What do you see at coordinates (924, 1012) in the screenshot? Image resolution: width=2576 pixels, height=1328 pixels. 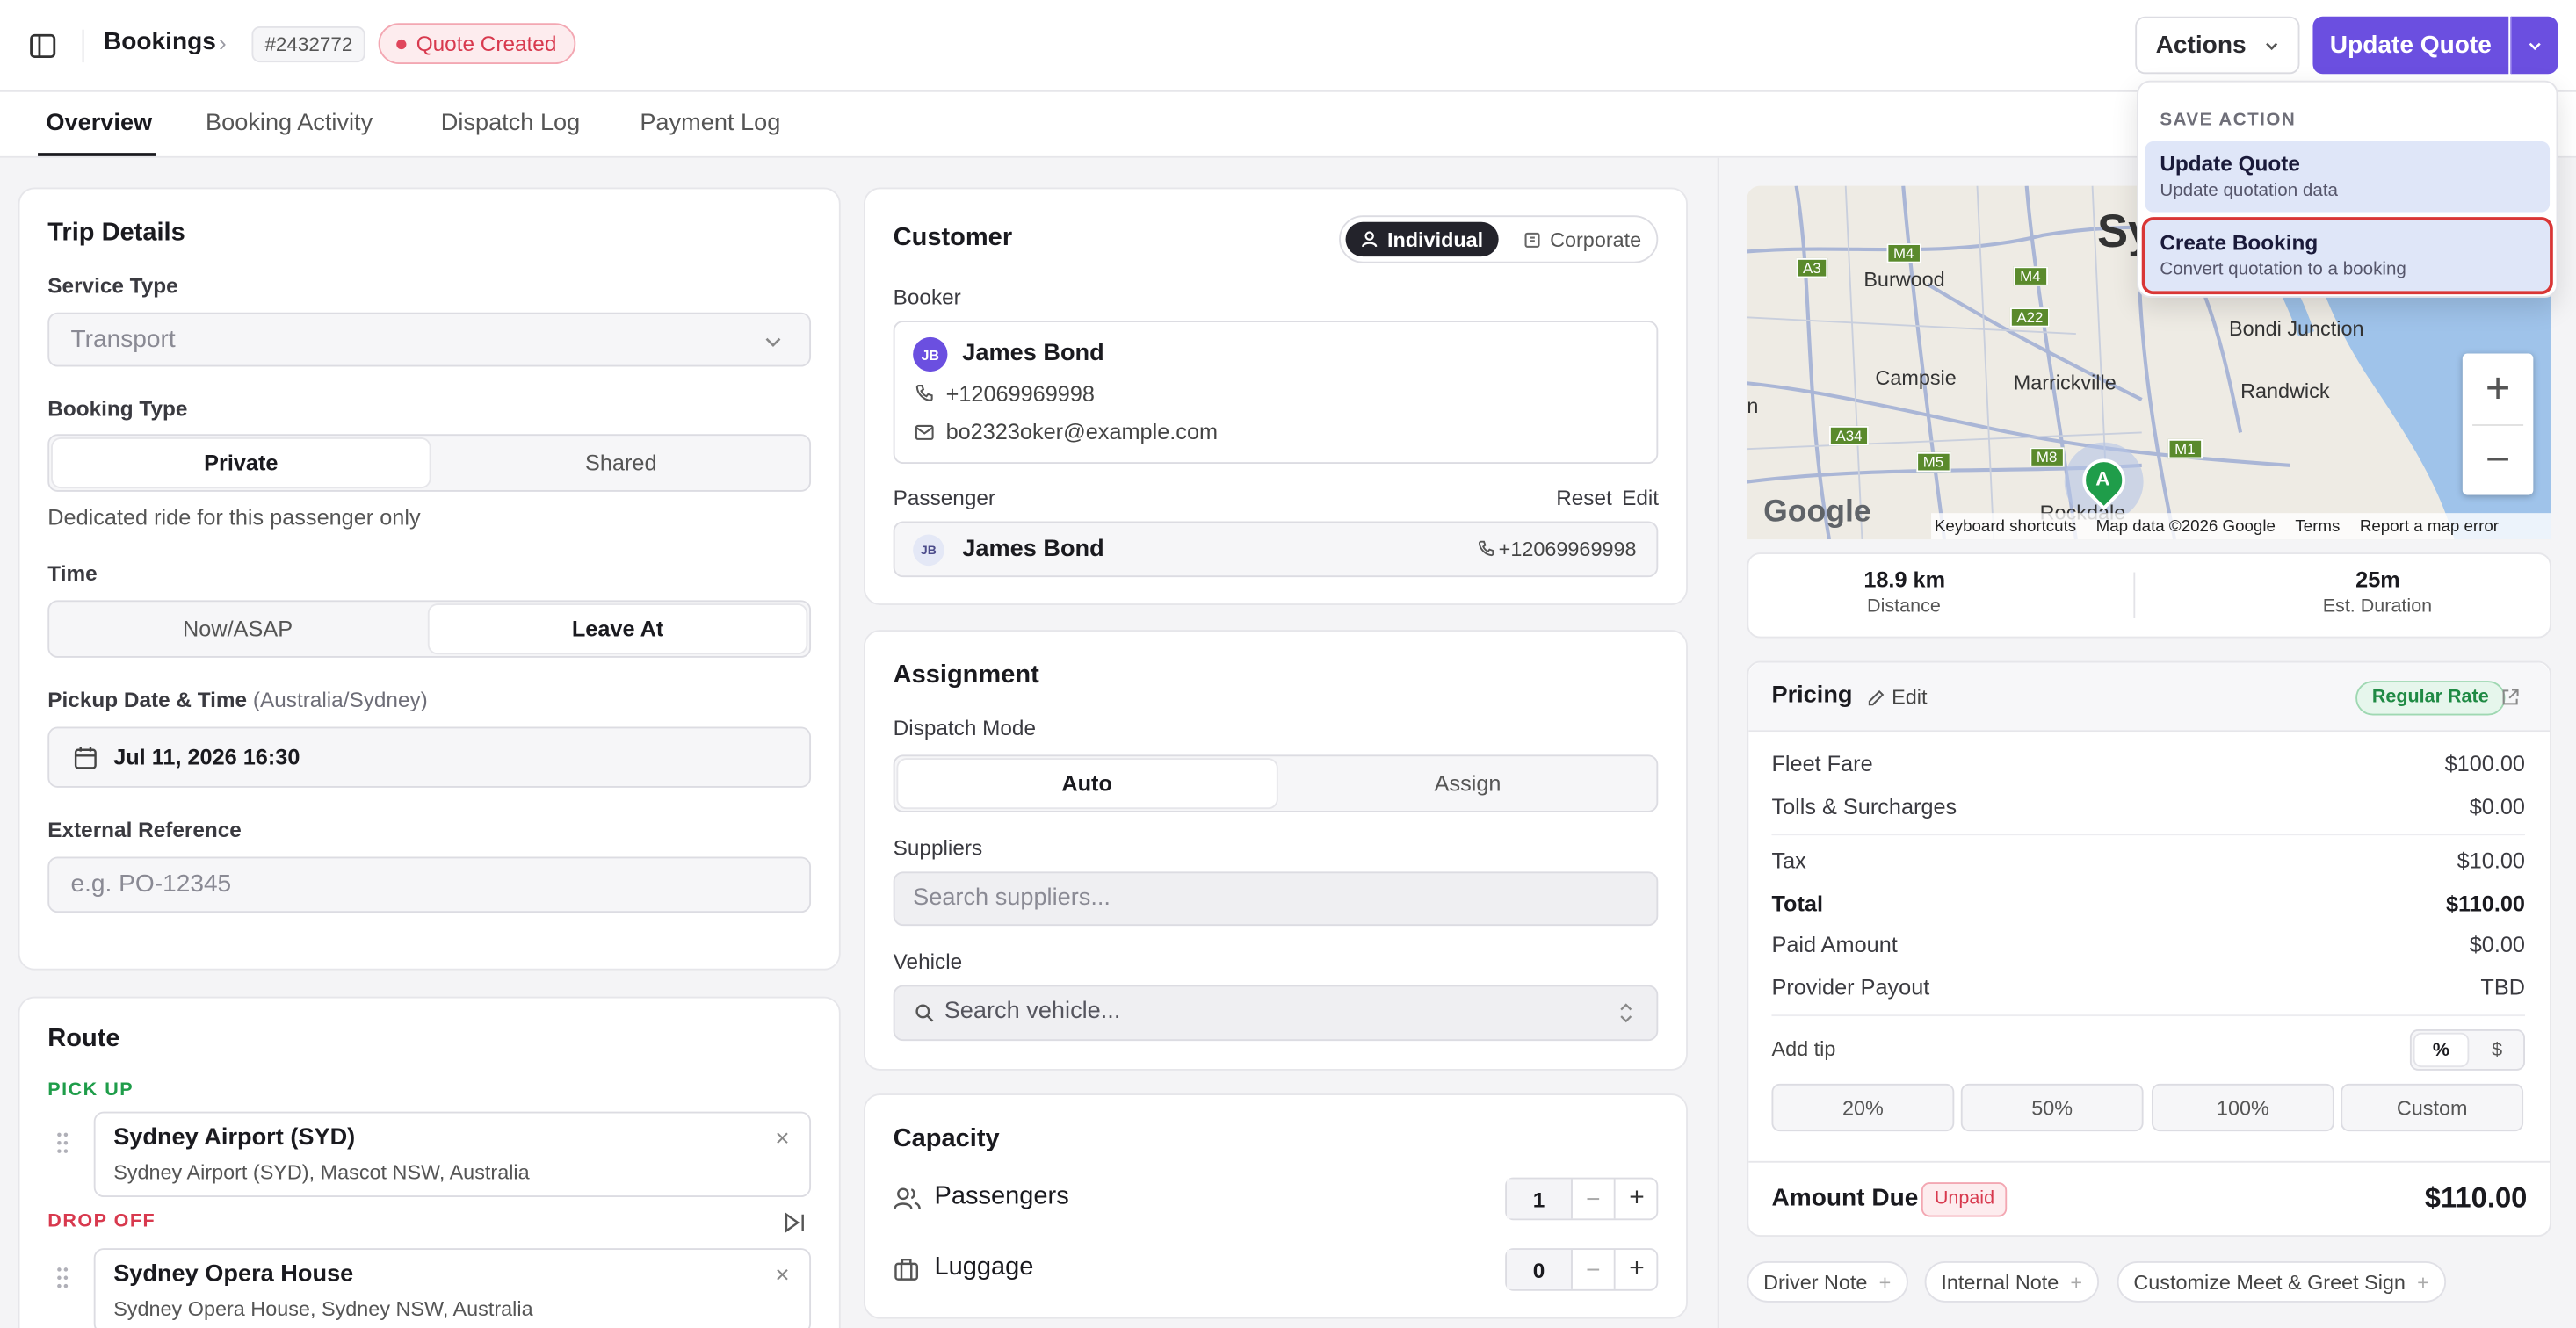 I see `search-icon` at bounding box center [924, 1012].